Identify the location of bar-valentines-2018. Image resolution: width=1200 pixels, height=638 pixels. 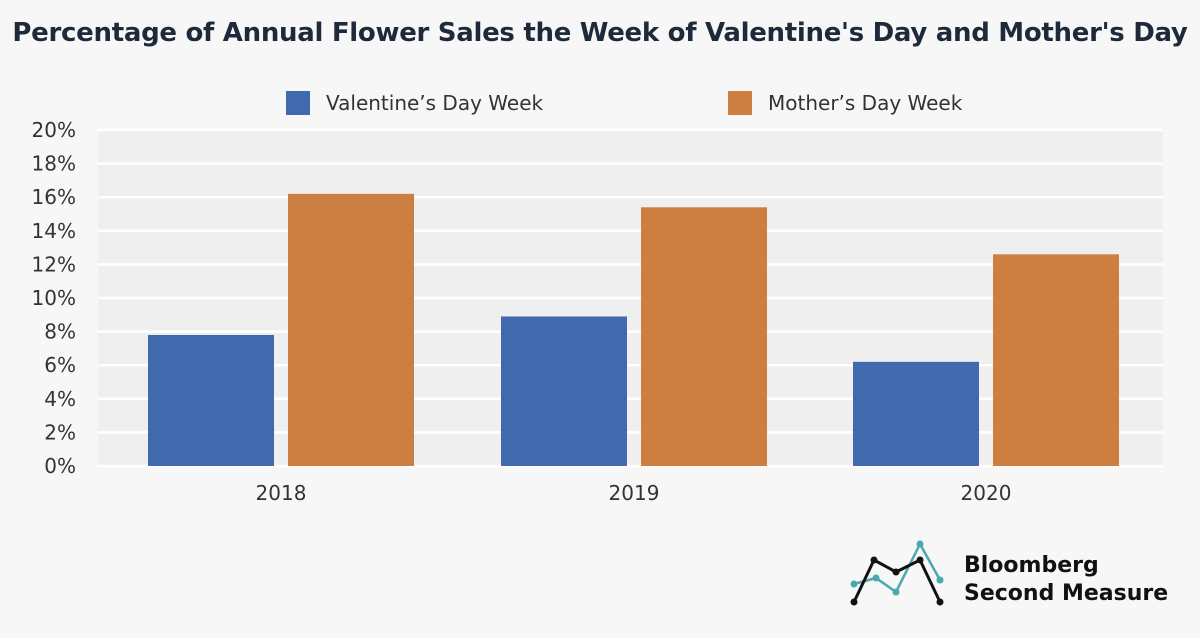
(211, 400).